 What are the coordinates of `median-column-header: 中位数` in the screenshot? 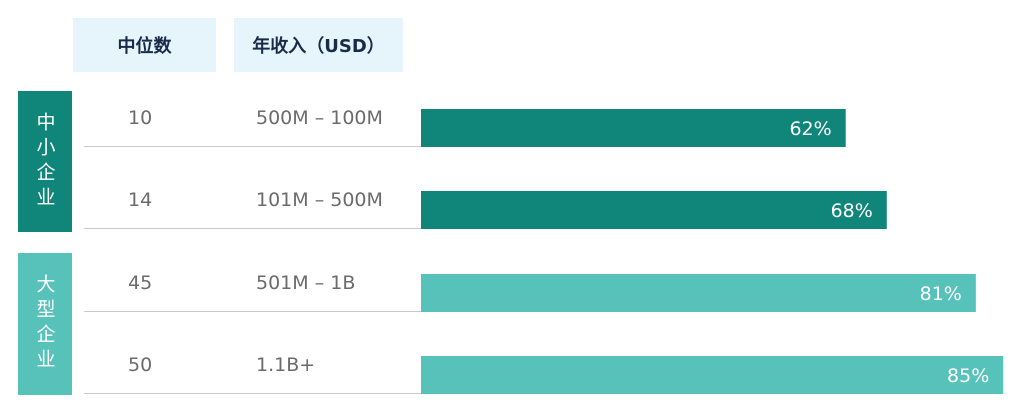 It's located at (144, 45).